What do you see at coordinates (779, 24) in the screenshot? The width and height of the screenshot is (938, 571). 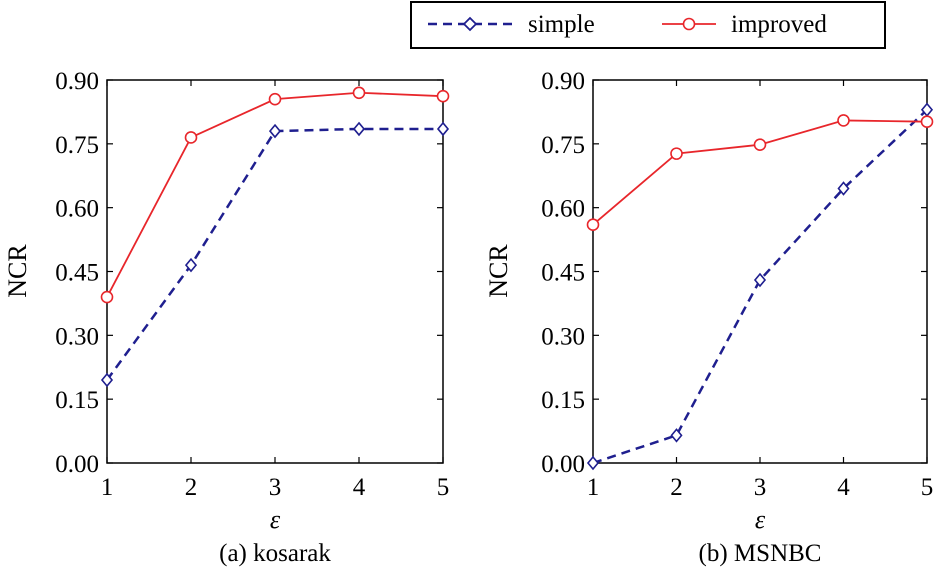 I see `legend-improved-label: improved` at bounding box center [779, 24].